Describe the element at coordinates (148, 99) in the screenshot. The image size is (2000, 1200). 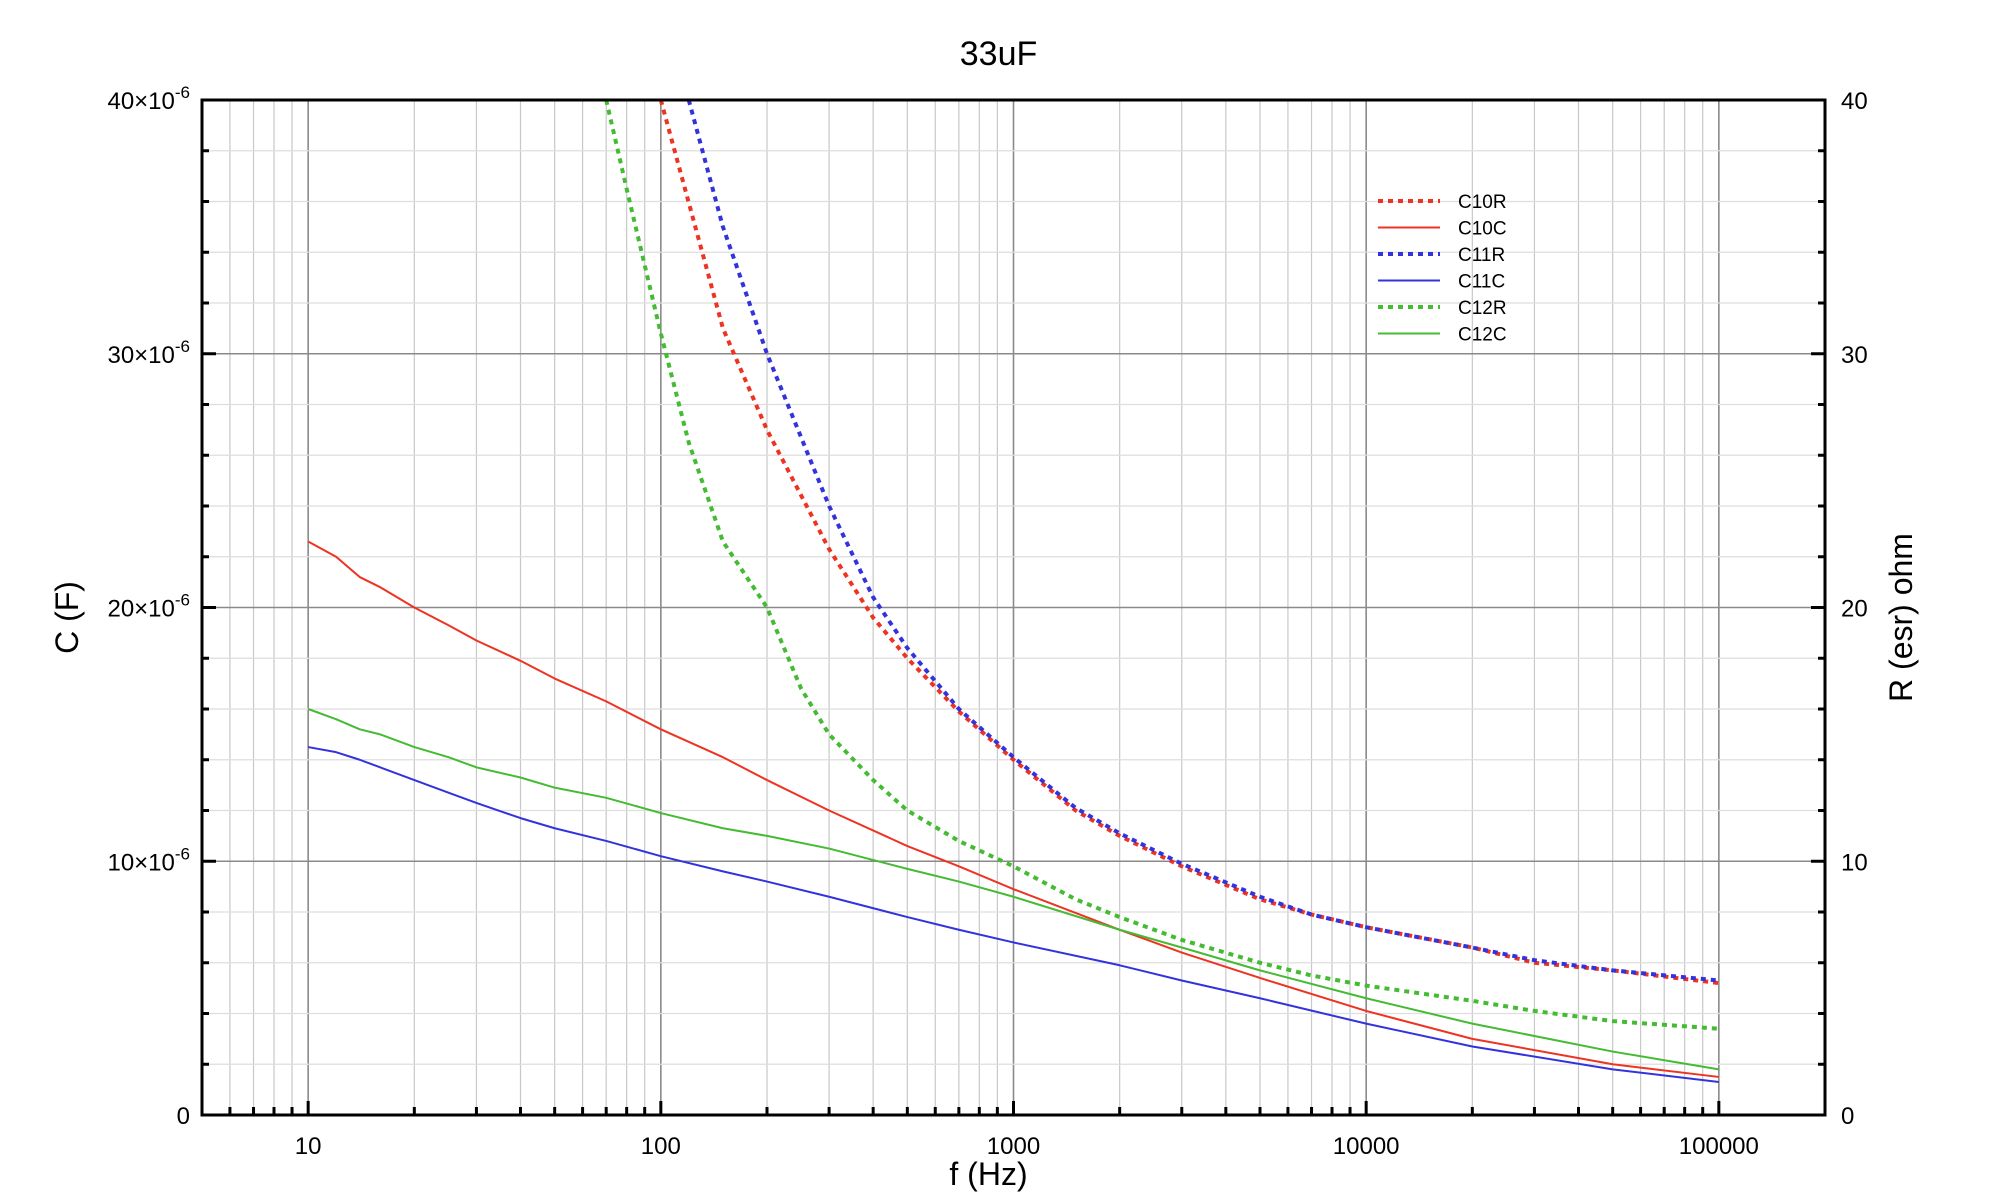
I see `y-tick-label: 40×10⁻⁶` at that location.